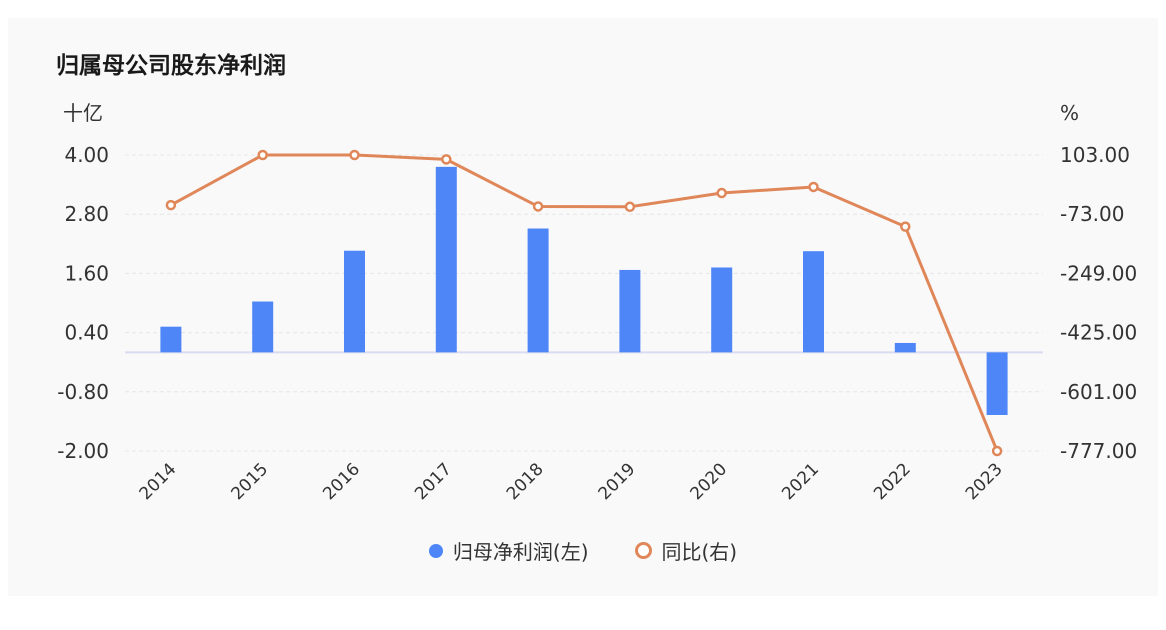 The height and width of the screenshot is (630, 1166). Describe the element at coordinates (86, 273) in the screenshot. I see `left-tick-label: 1.60` at that location.